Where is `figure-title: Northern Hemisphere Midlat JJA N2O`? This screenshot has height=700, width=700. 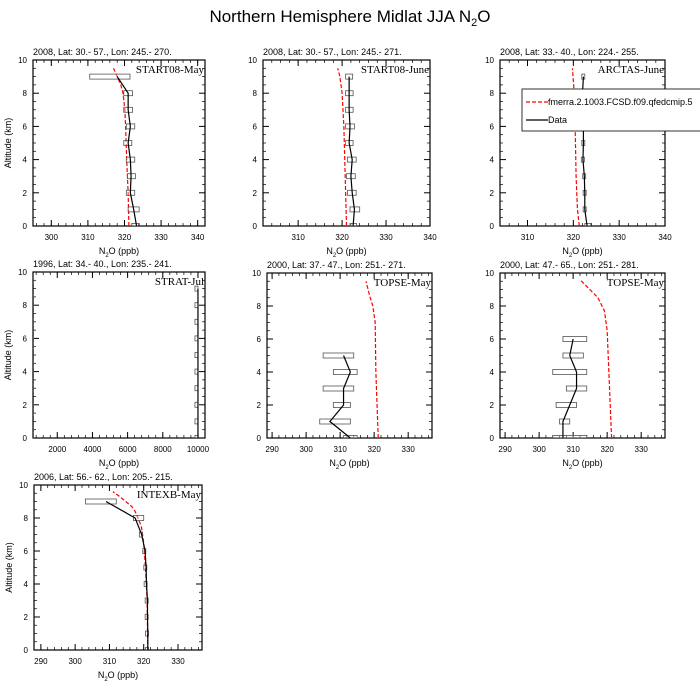 figure-title: Northern Hemisphere Midlat JJA N2O is located at coordinates (349, 18).